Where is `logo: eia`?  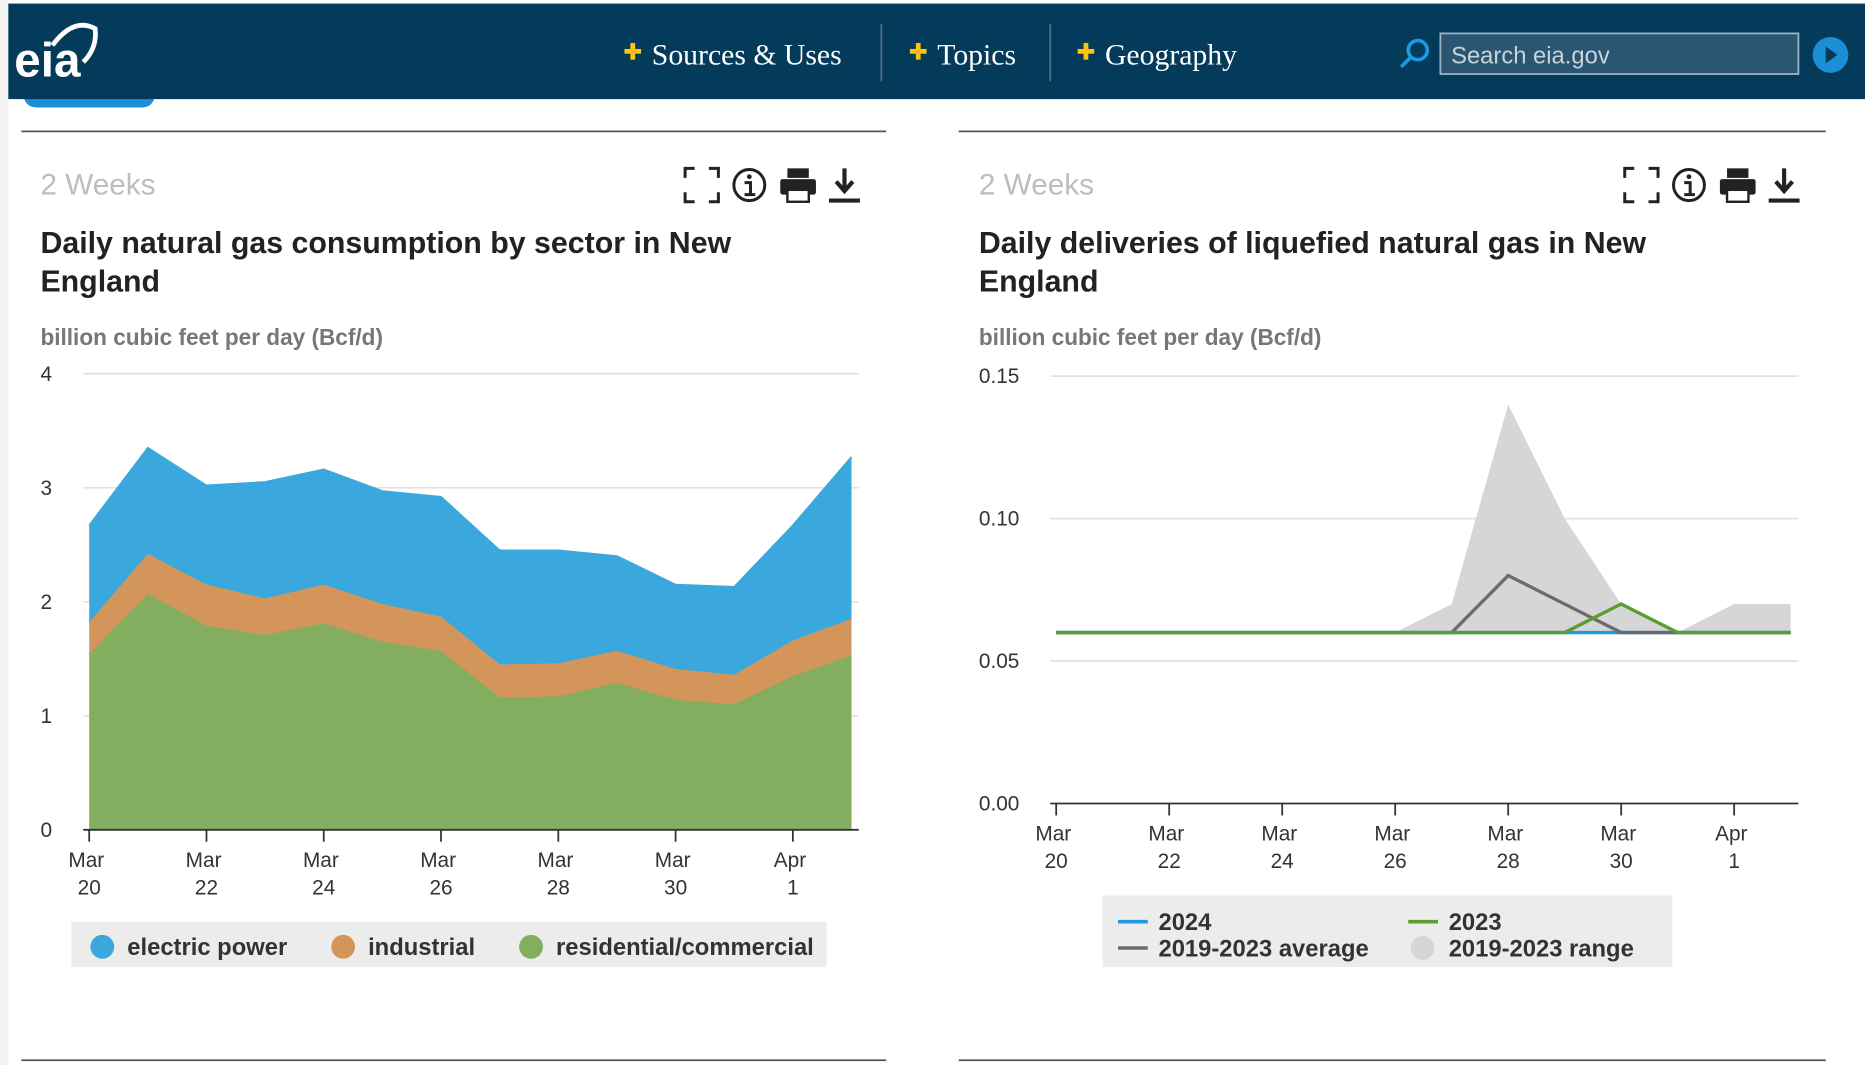
logo: eia is located at coordinates (47, 60).